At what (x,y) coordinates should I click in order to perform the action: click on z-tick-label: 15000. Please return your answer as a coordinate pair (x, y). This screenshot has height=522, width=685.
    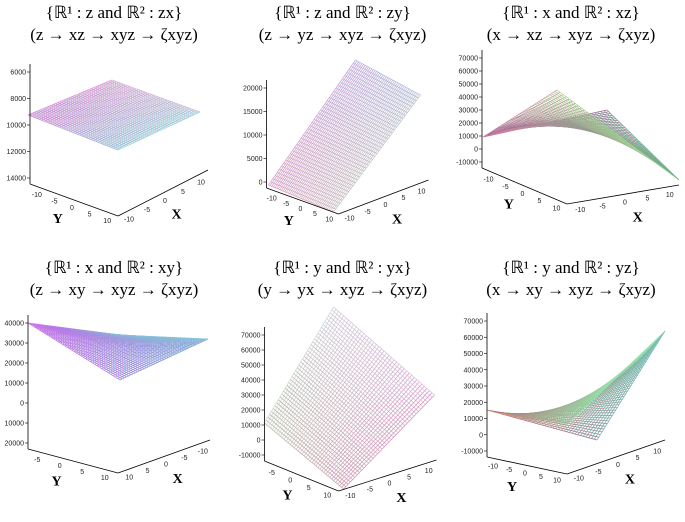
    Looking at the image, I should click on (253, 112).